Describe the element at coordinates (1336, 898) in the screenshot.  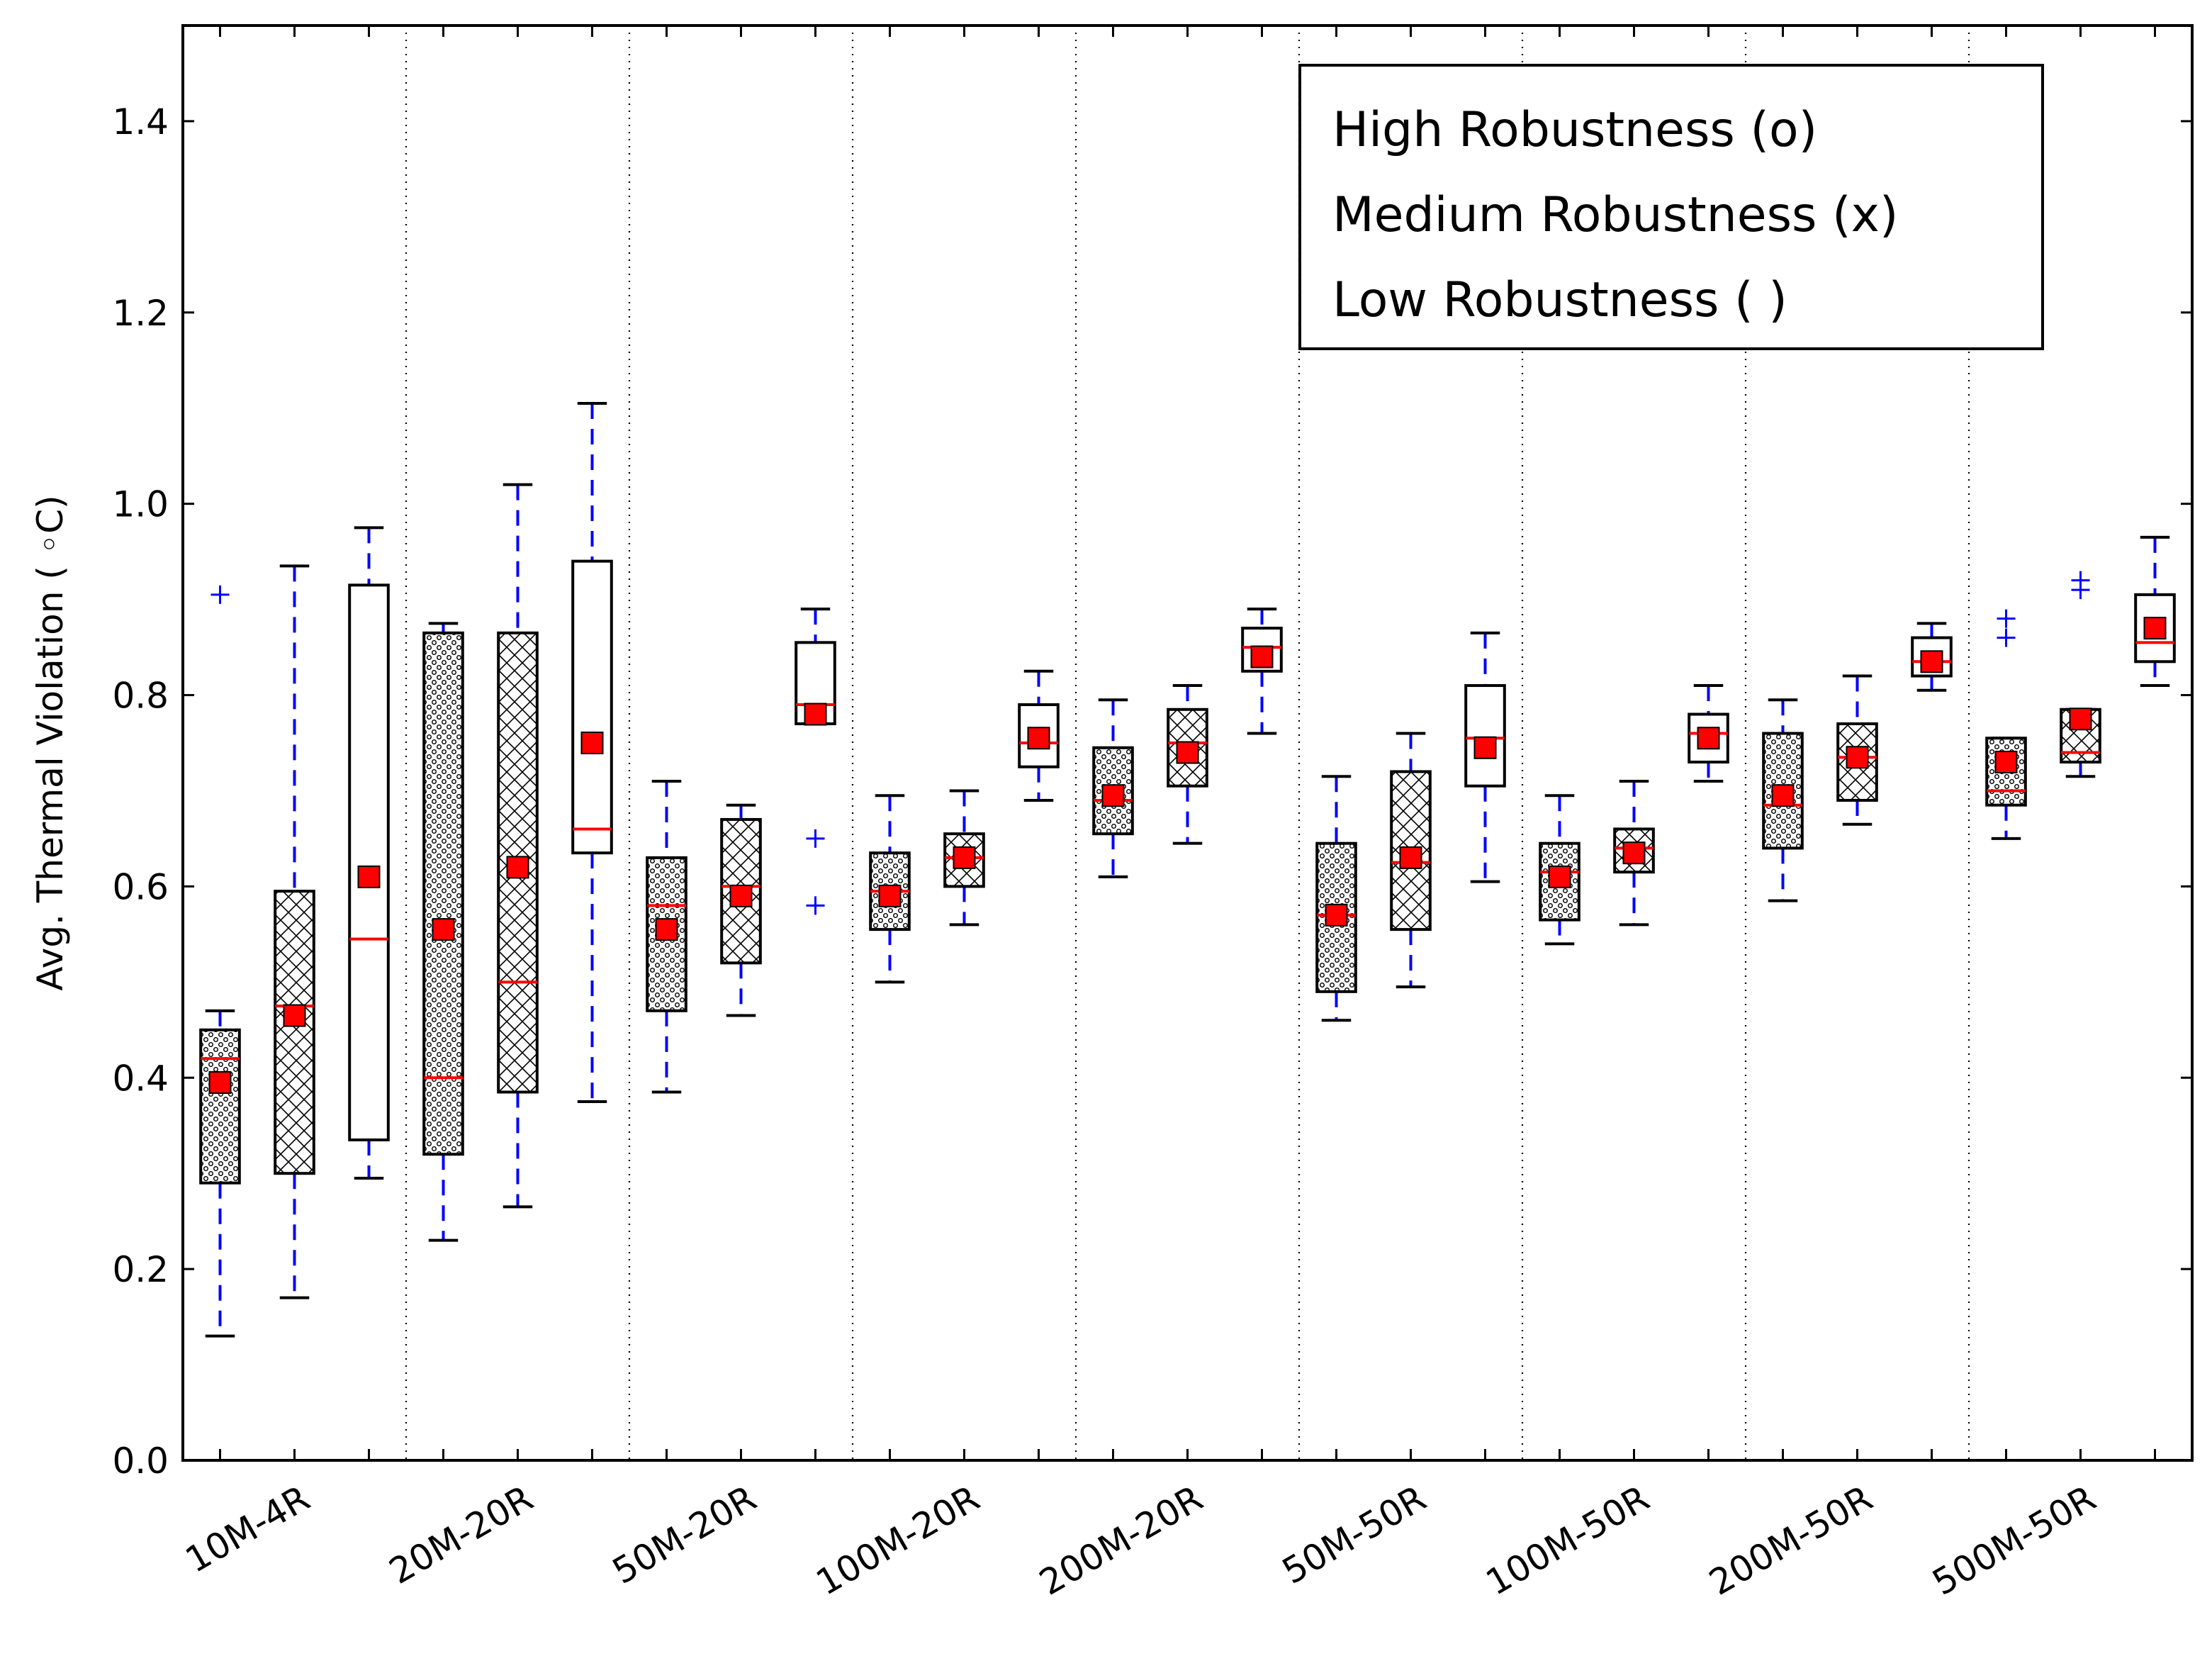
I see `box-50M-50R-high` at that location.